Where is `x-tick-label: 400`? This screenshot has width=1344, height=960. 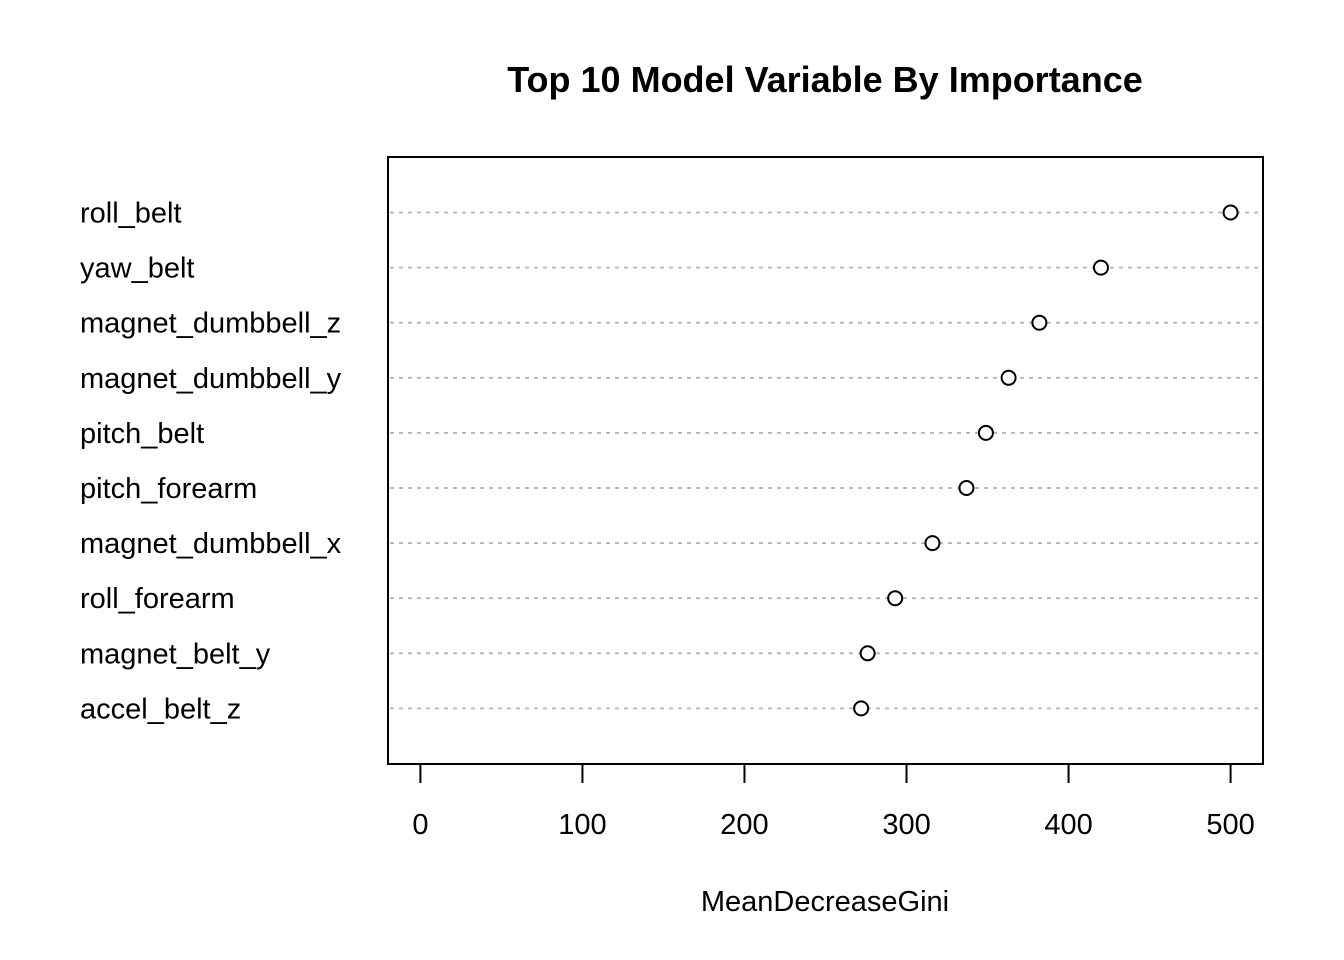 x-tick-label: 400 is located at coordinates (1068, 825).